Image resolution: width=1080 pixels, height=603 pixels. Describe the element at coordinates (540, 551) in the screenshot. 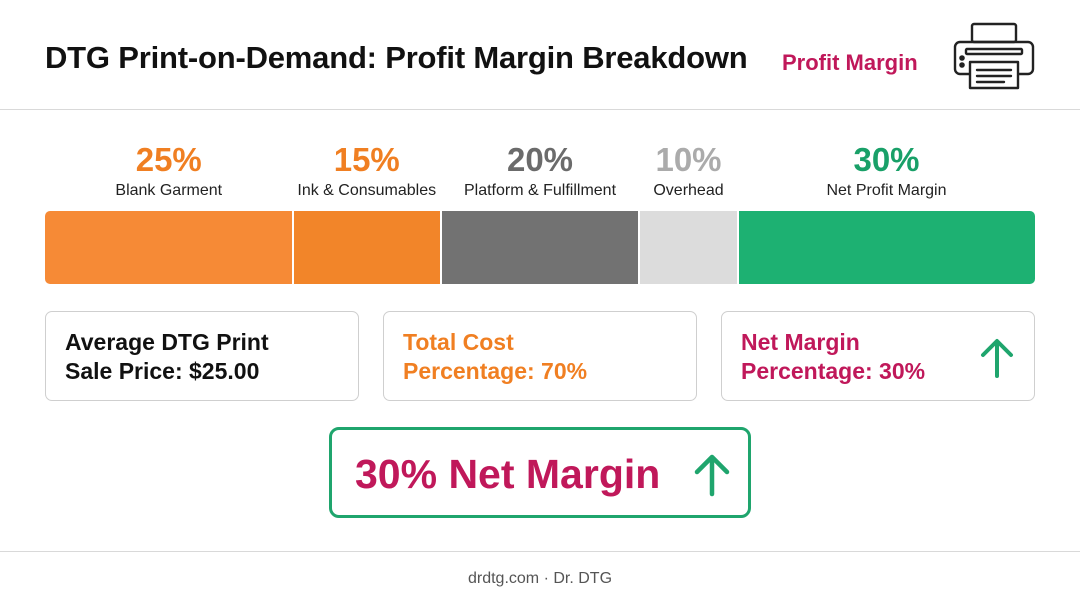

I see `footer-divider` at that location.